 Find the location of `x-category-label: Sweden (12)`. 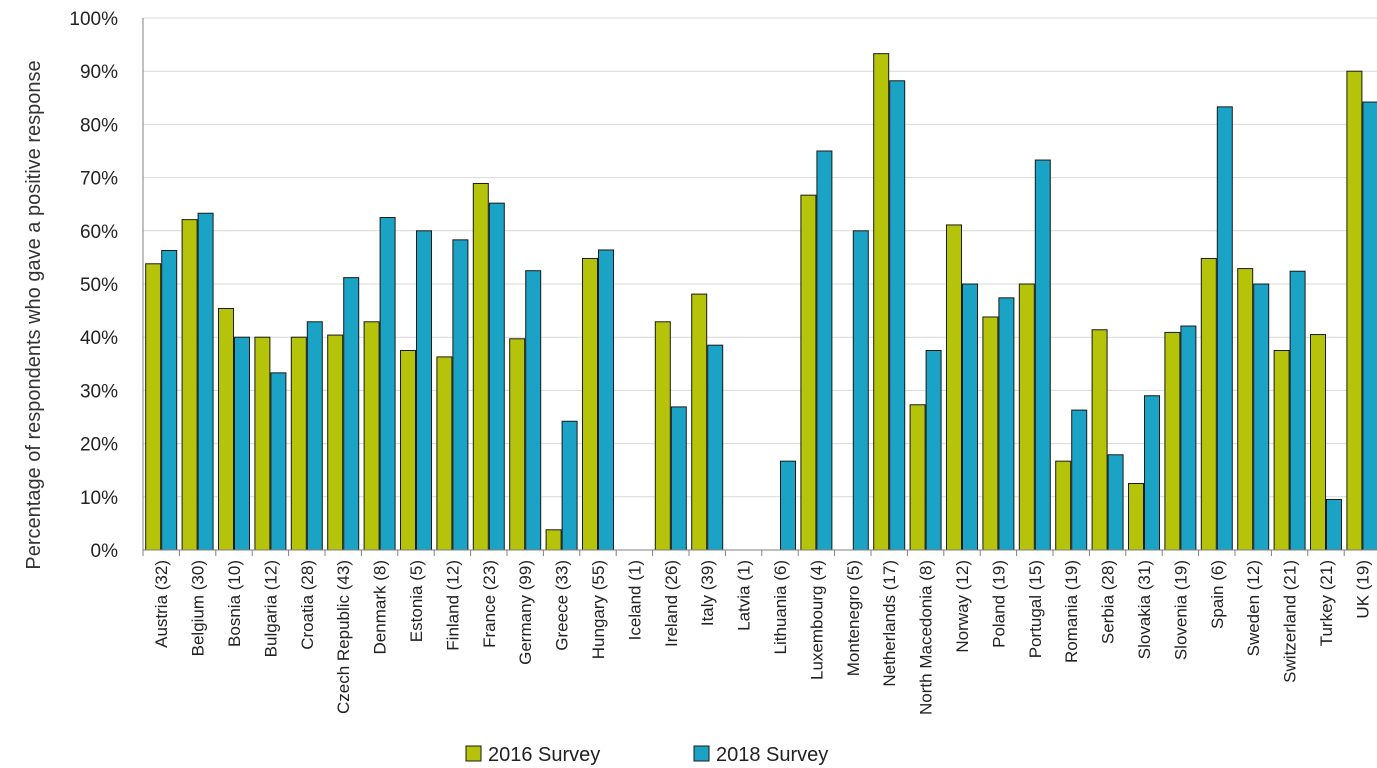

x-category-label: Sweden (12) is located at coordinates (1253, 608).